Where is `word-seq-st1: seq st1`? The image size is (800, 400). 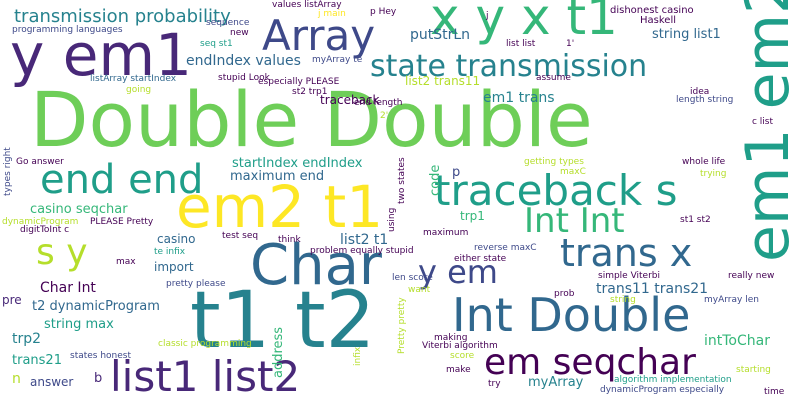 word-seq-st1: seq st1 is located at coordinates (216, 44).